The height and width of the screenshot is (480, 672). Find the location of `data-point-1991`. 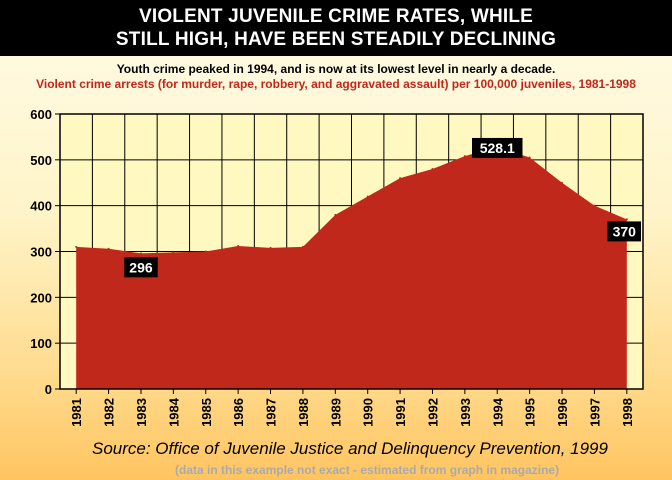

data-point-1991 is located at coordinates (400, 178).